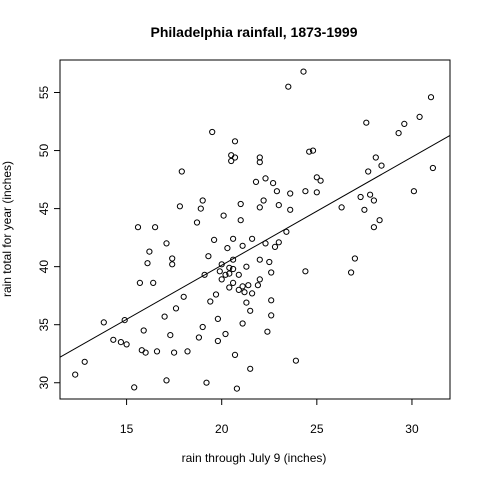 This screenshot has height=480, width=480. What do you see at coordinates (7, 229) in the screenshot?
I see `y-axis-label: rain total for year (inches)` at bounding box center [7, 229].